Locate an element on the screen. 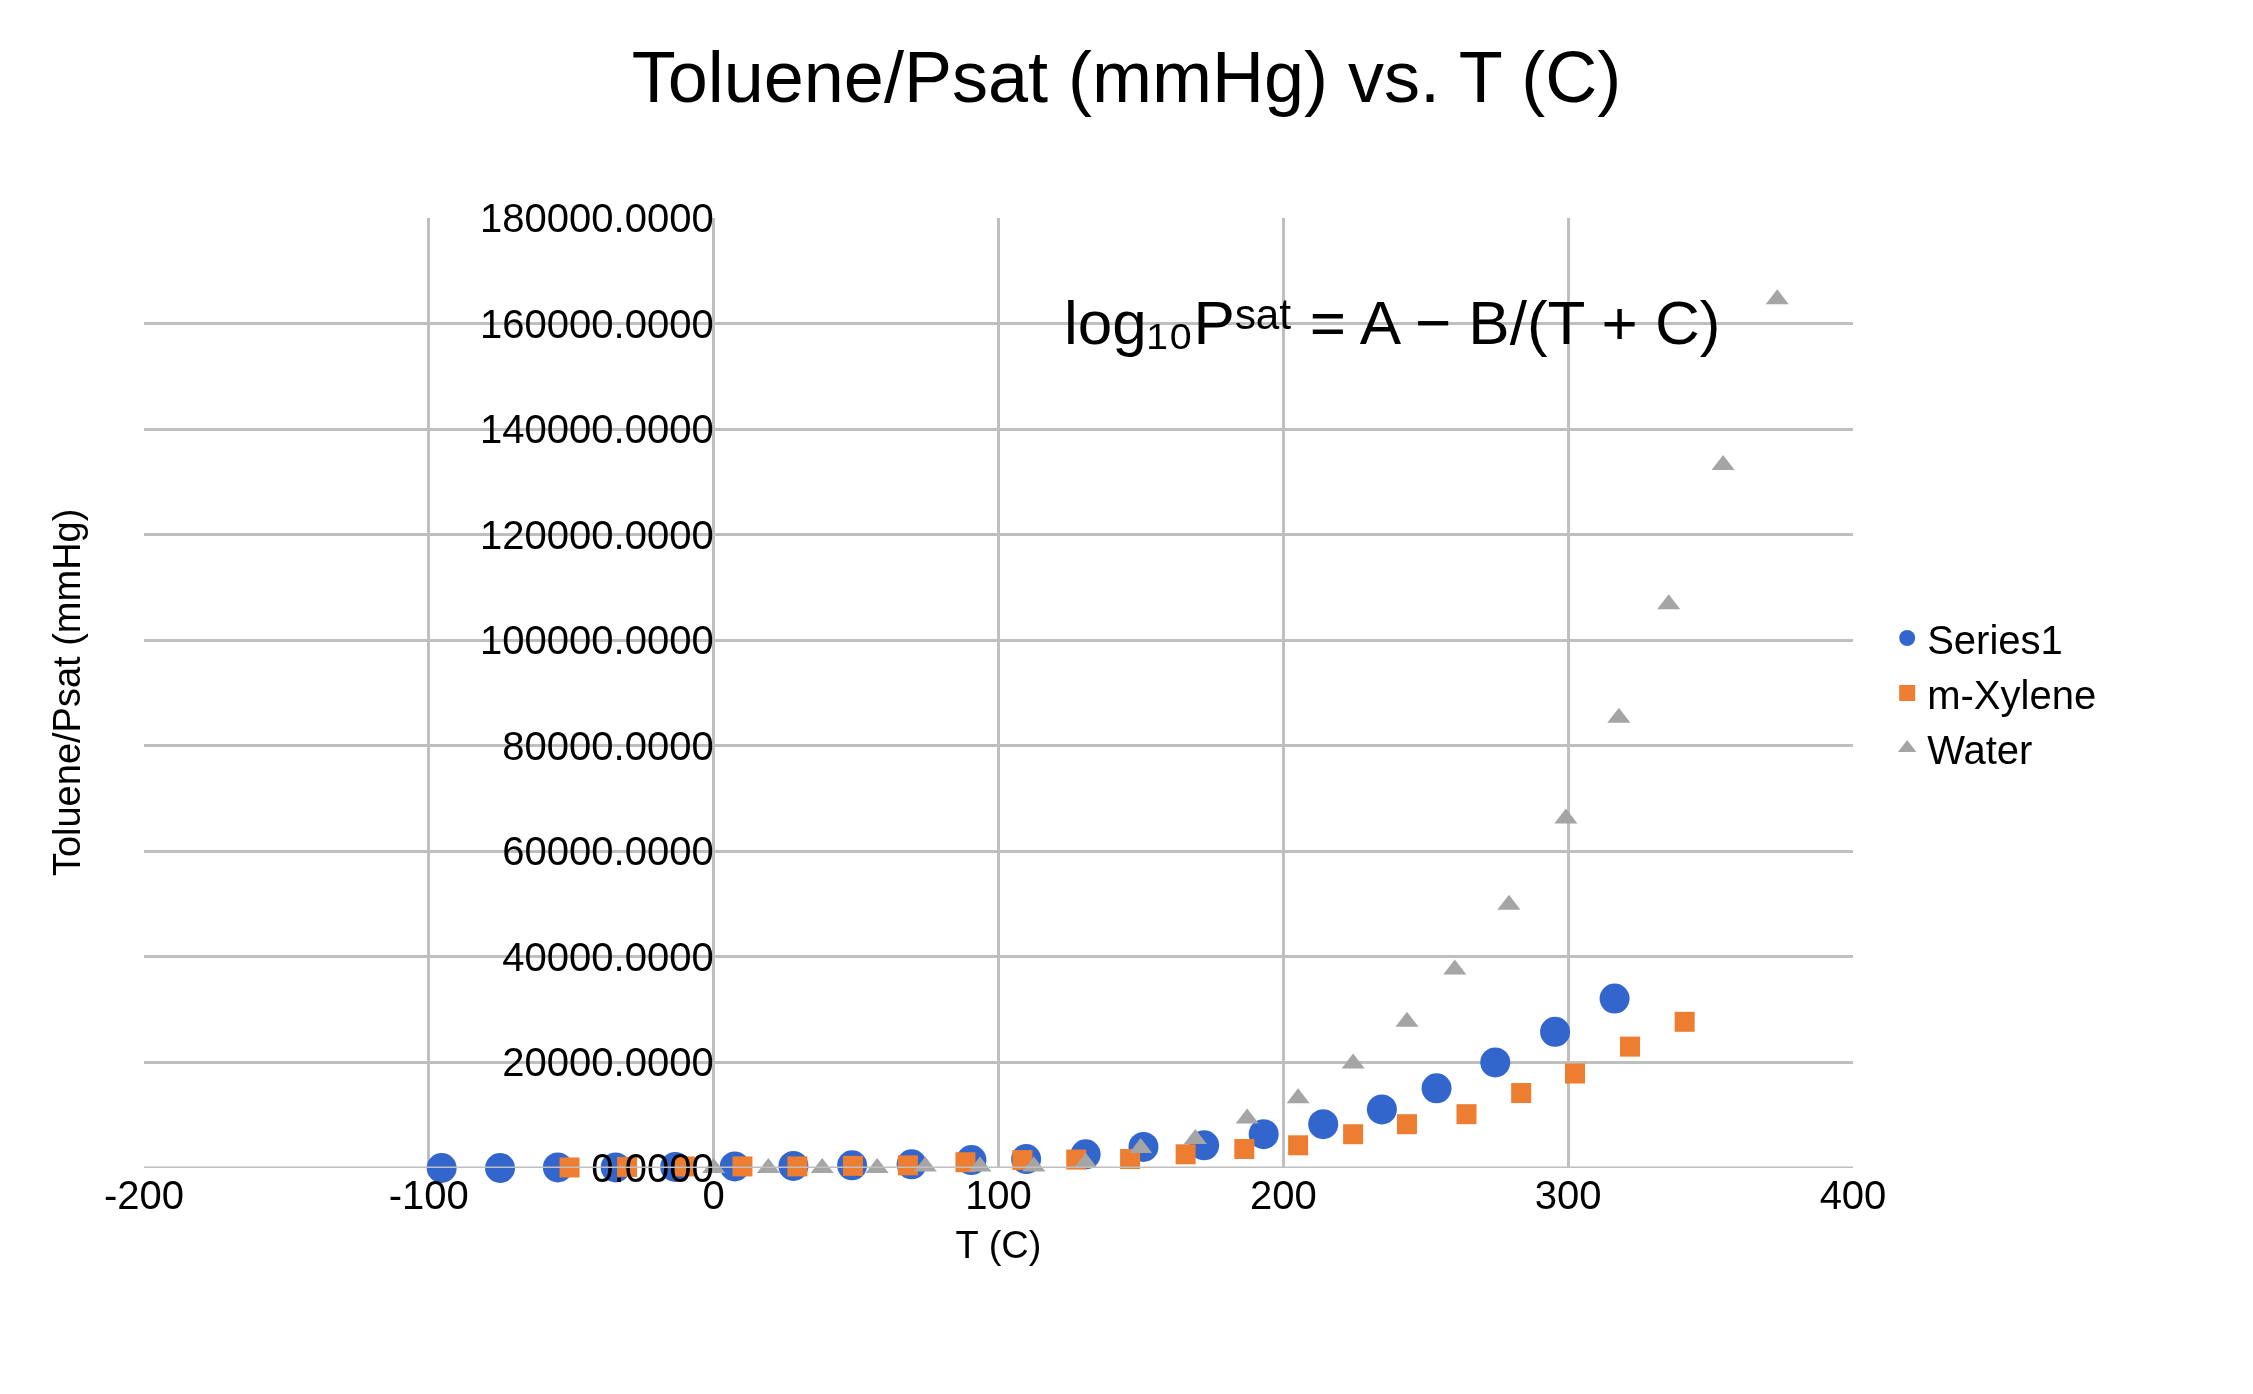  x-tick-label: 100 is located at coordinates (998, 1195).